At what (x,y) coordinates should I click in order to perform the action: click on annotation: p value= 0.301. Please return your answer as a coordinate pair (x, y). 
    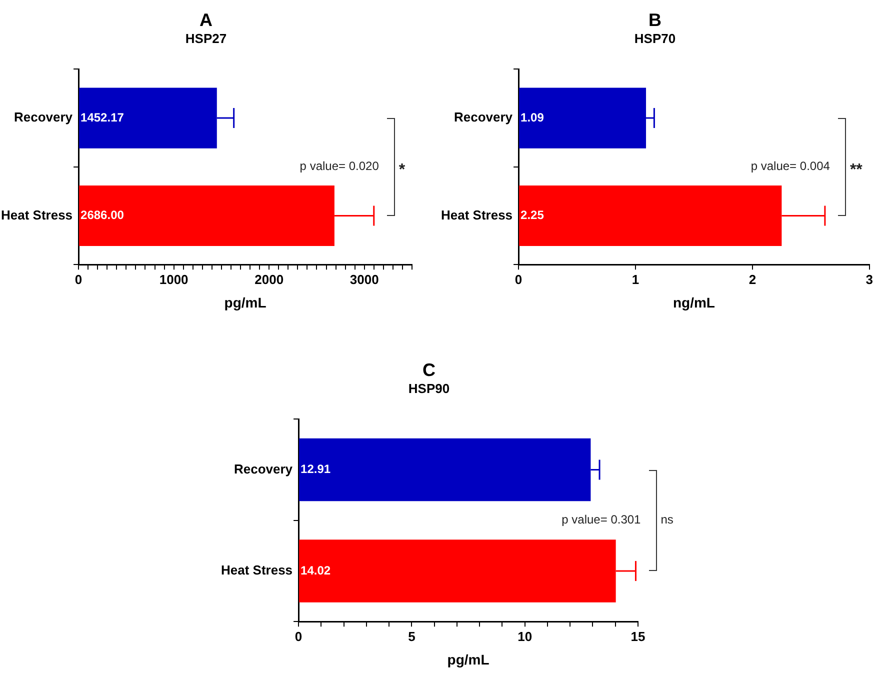
    Looking at the image, I should click on (602, 519).